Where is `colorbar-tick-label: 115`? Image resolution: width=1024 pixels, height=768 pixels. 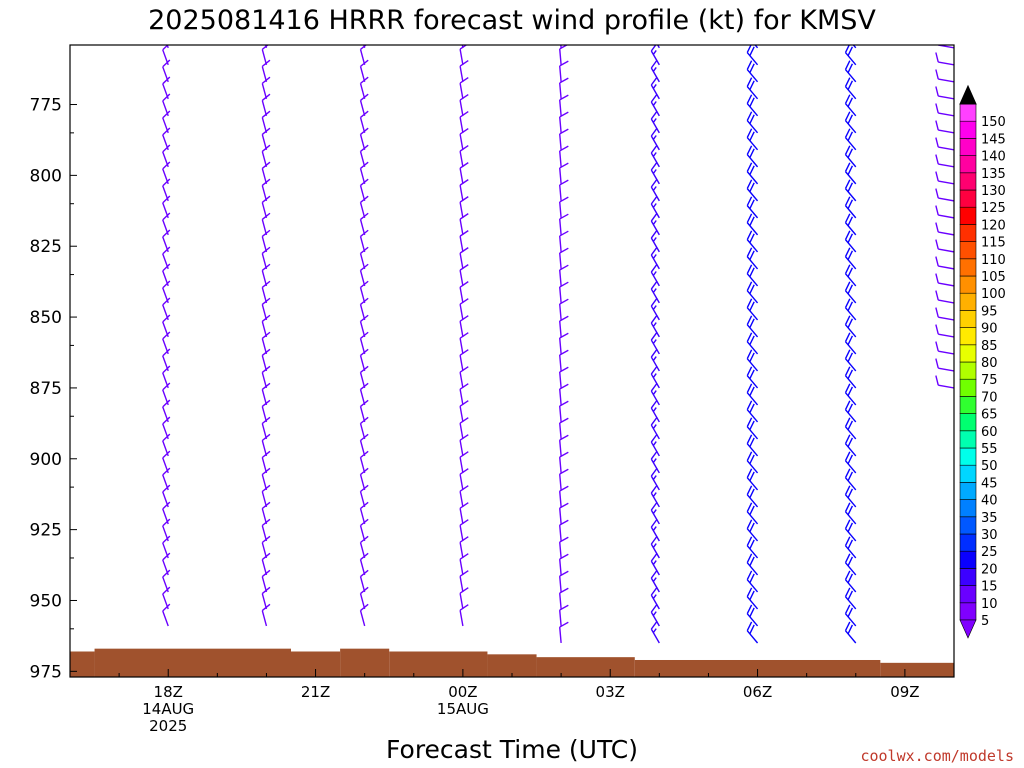 colorbar-tick-label: 115 is located at coordinates (993, 243).